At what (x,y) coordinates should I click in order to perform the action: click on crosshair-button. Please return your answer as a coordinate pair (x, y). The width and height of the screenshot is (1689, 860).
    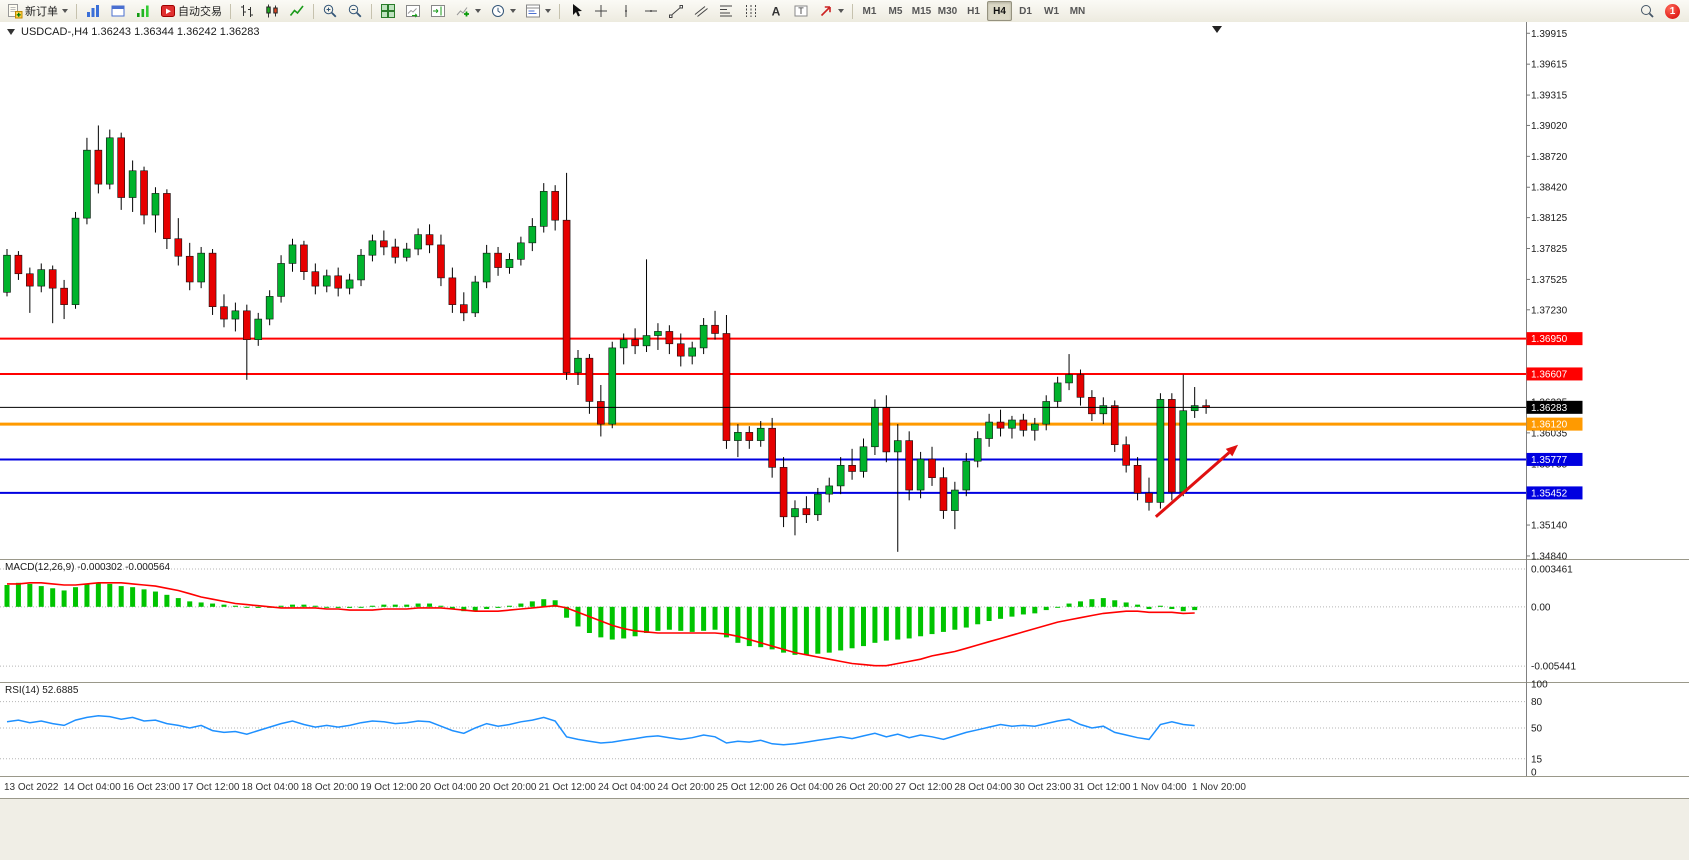
    Looking at the image, I should click on (601, 11).